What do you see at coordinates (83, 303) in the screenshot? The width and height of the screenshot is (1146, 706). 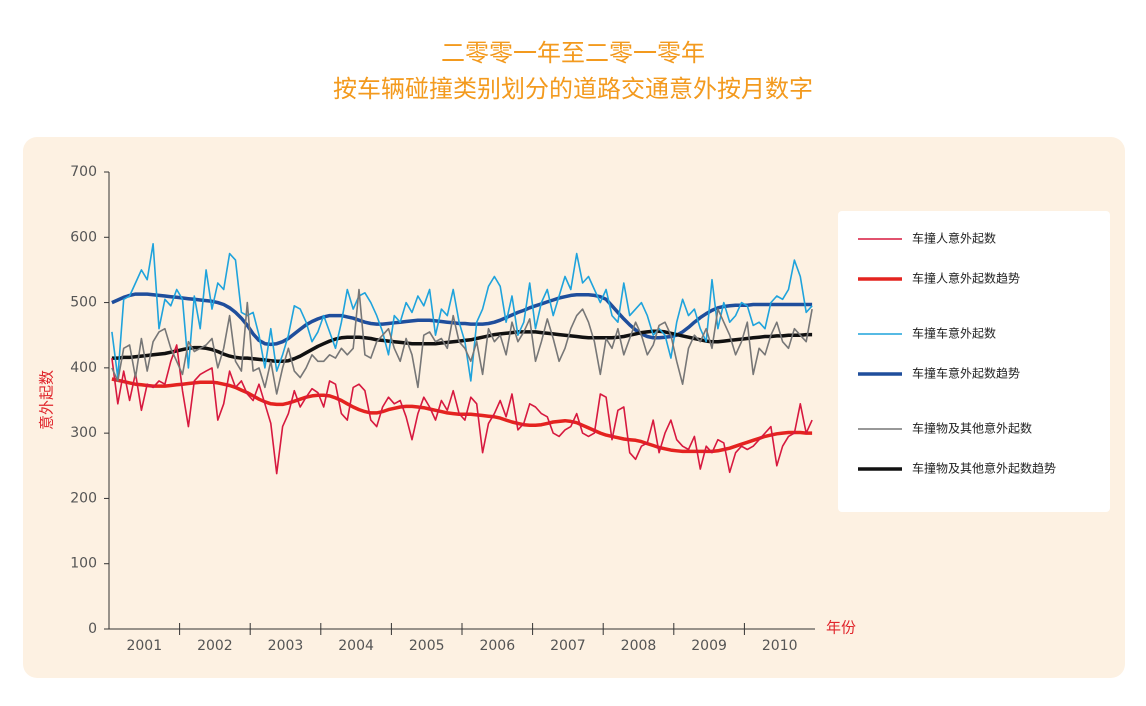 I see `y-tick-label: 500` at bounding box center [83, 303].